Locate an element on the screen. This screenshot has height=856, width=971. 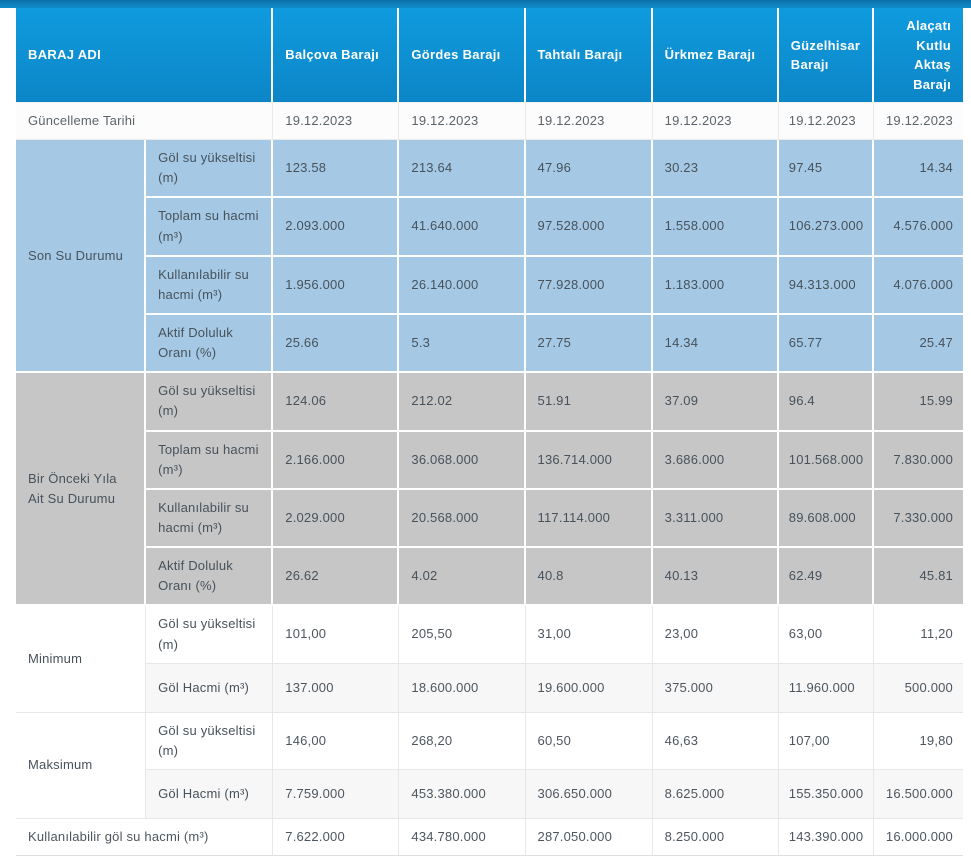
value-cell: 26.62 is located at coordinates (336, 577).